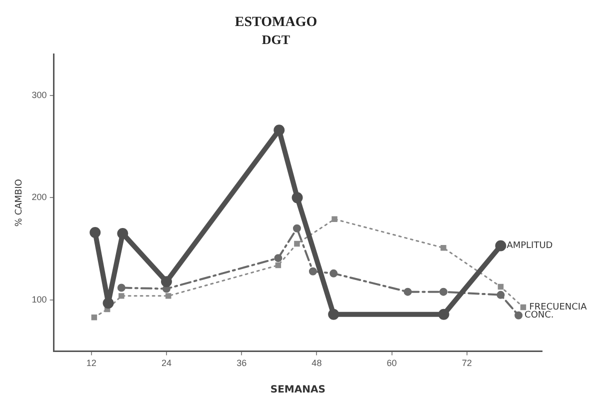 The width and height of the screenshot is (602, 410). I want to click on series-label: AMPLITUD, so click(529, 246).